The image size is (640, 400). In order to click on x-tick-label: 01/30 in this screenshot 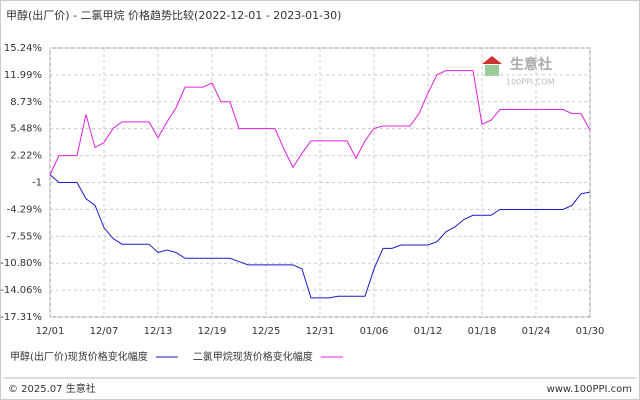, I will do `click(590, 331)`.